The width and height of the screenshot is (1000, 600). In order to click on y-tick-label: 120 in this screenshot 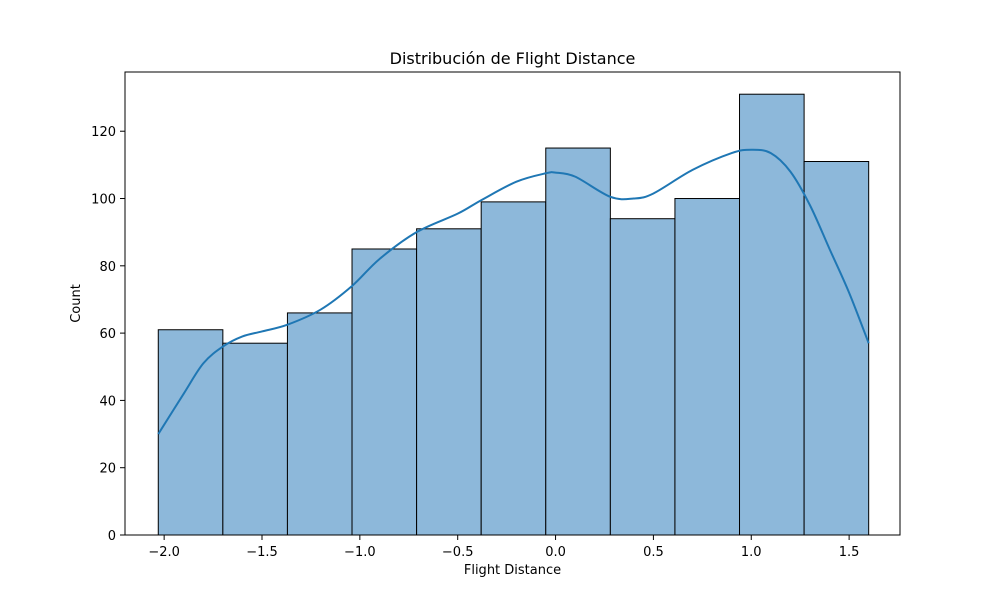, I will do `click(103, 132)`.